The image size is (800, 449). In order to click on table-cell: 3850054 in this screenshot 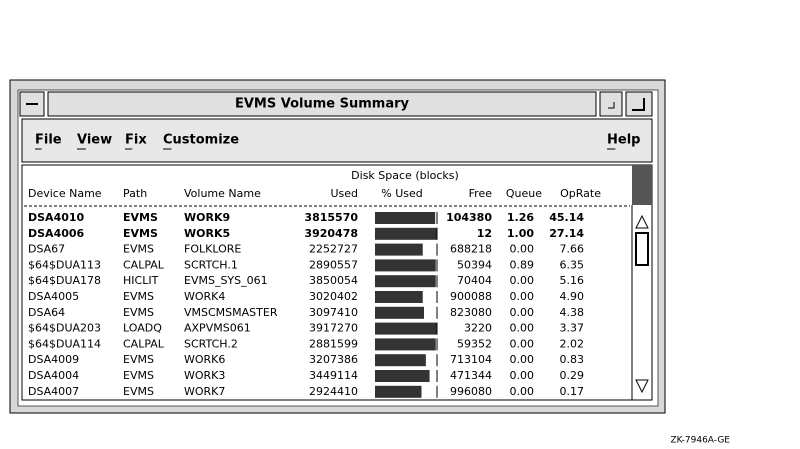, I will do `click(333, 280)`.